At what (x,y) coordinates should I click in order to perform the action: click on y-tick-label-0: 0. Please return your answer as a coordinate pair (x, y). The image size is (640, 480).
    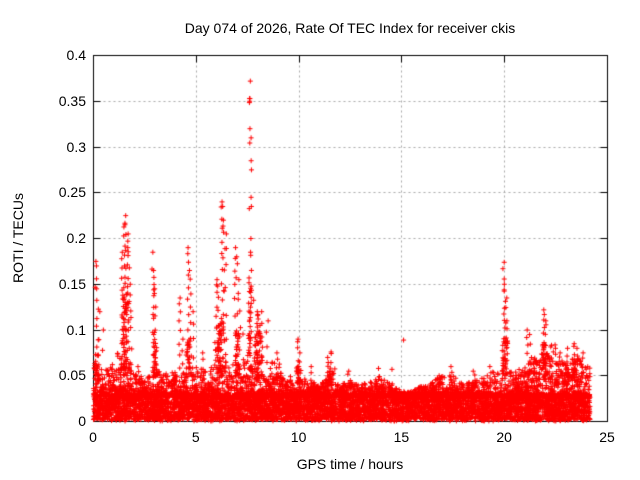
    Looking at the image, I should click on (82, 421).